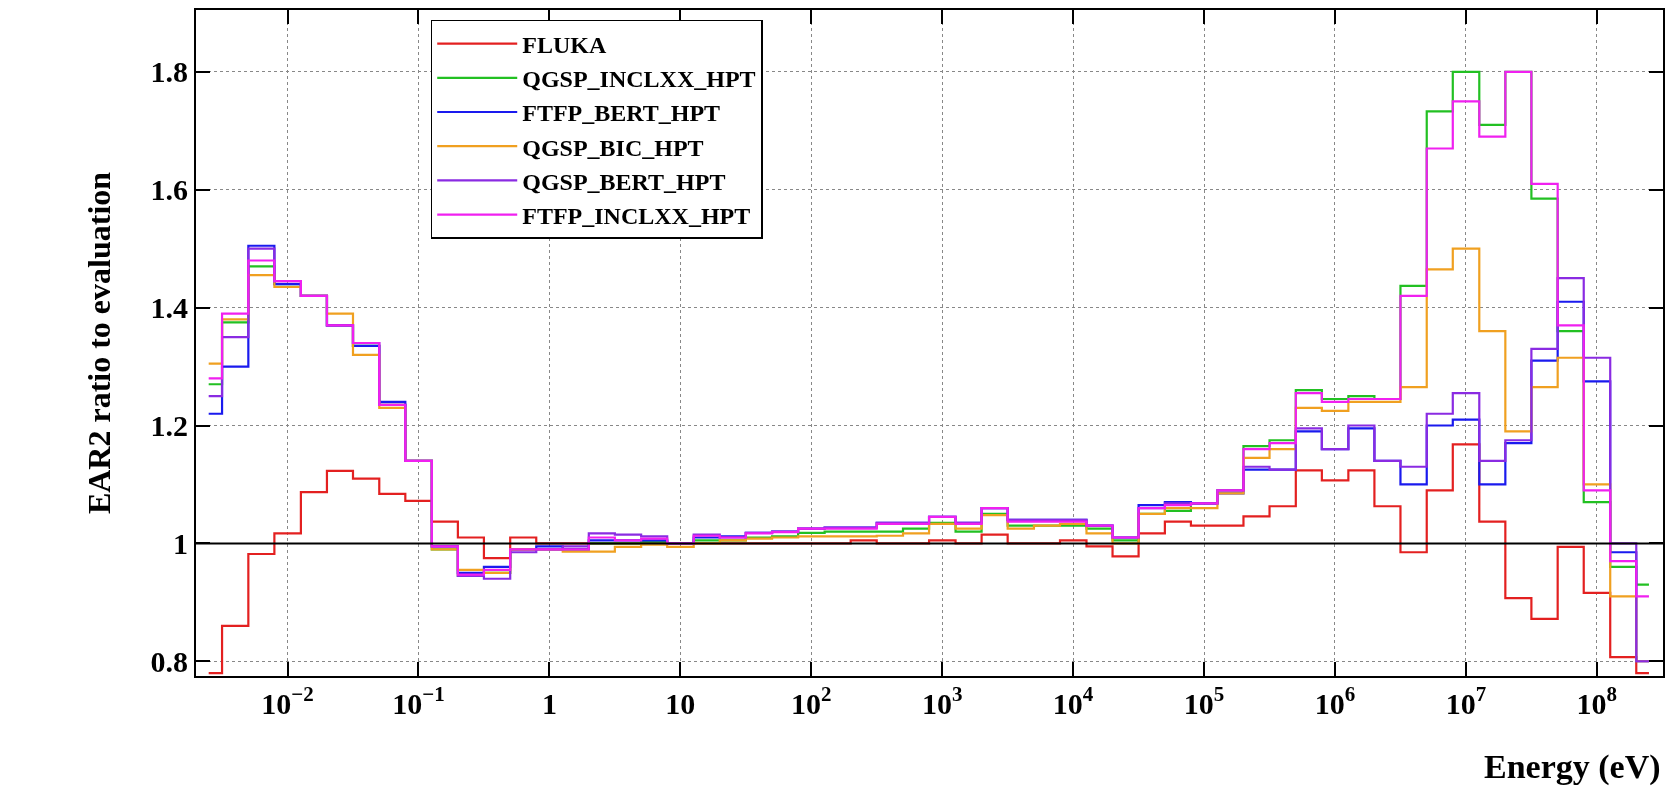  I want to click on y-tick-label: 1, so click(180, 543).